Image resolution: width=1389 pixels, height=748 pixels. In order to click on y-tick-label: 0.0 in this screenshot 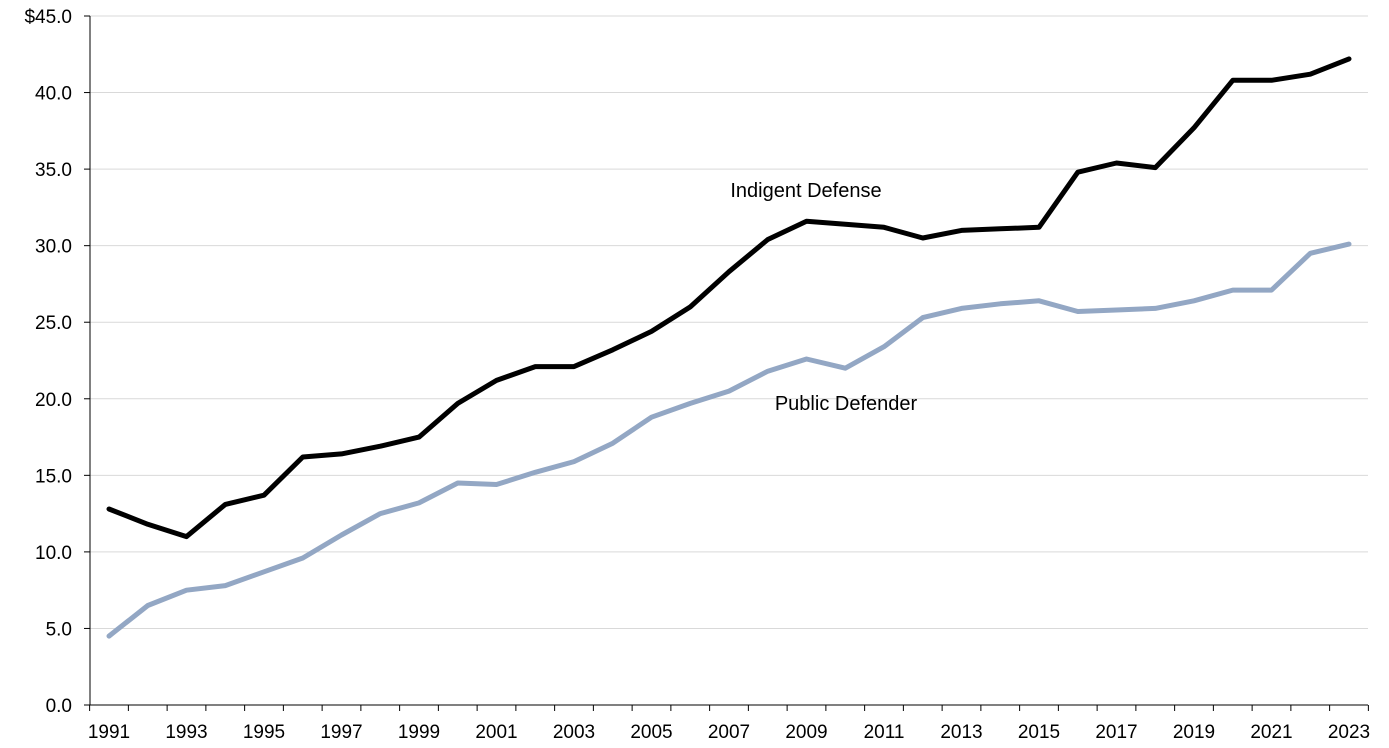, I will do `click(59, 706)`.